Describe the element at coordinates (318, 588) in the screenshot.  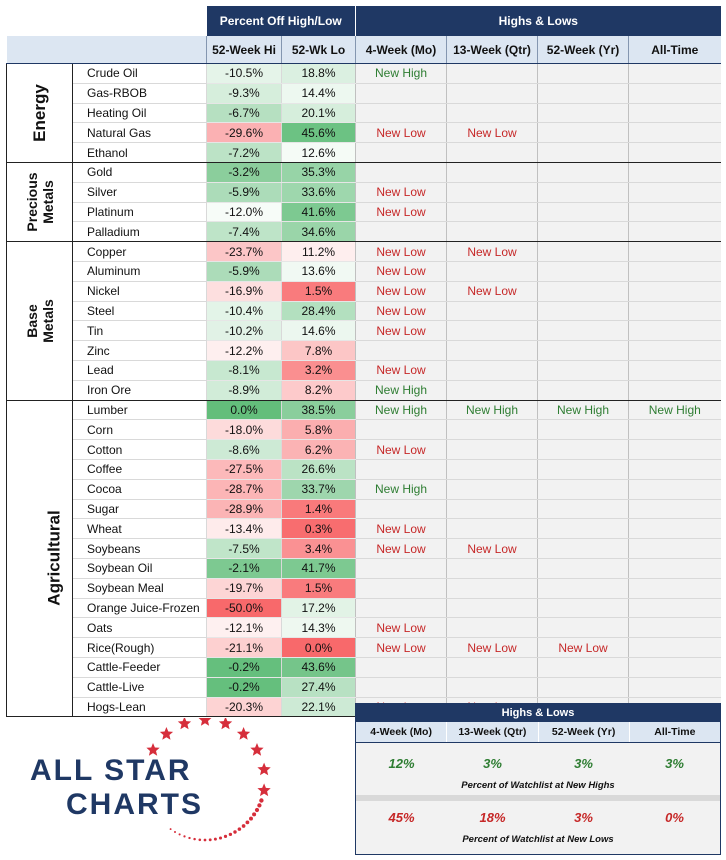
I see `pct-off-low: 1.5%` at that location.